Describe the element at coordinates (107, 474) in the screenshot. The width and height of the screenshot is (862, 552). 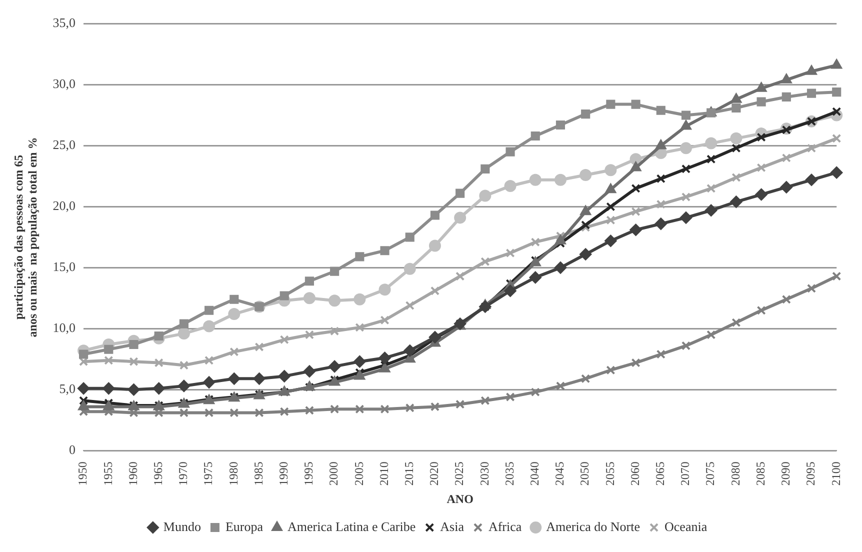
I see `x-tick-label: 1955` at that location.